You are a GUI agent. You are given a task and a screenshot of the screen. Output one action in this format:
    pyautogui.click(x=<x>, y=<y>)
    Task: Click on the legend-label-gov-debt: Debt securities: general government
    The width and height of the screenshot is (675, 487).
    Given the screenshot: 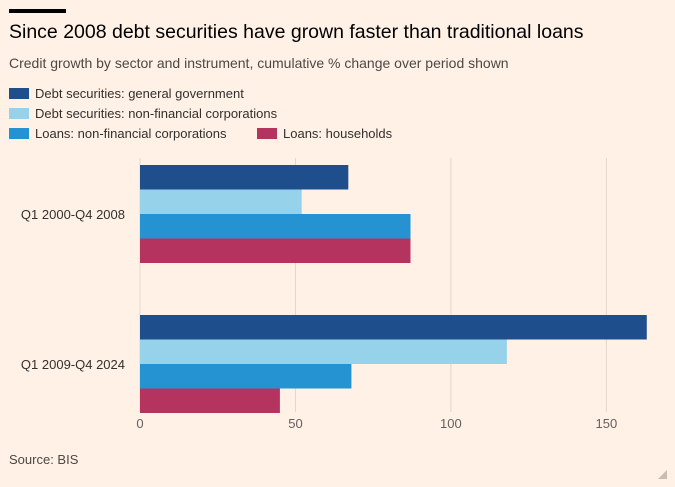 What is the action you would take?
    pyautogui.click(x=139, y=93)
    